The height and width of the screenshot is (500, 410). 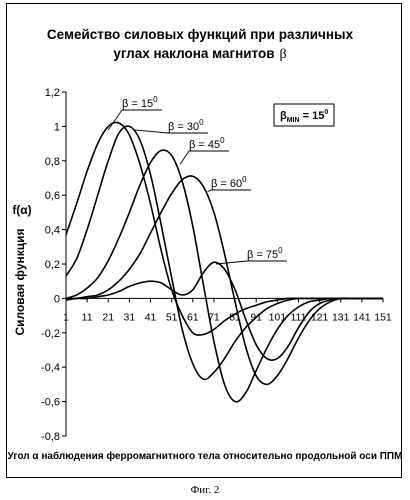 What do you see at coordinates (193, 317) in the screenshot?
I see `x-tick-label: 61` at bounding box center [193, 317].